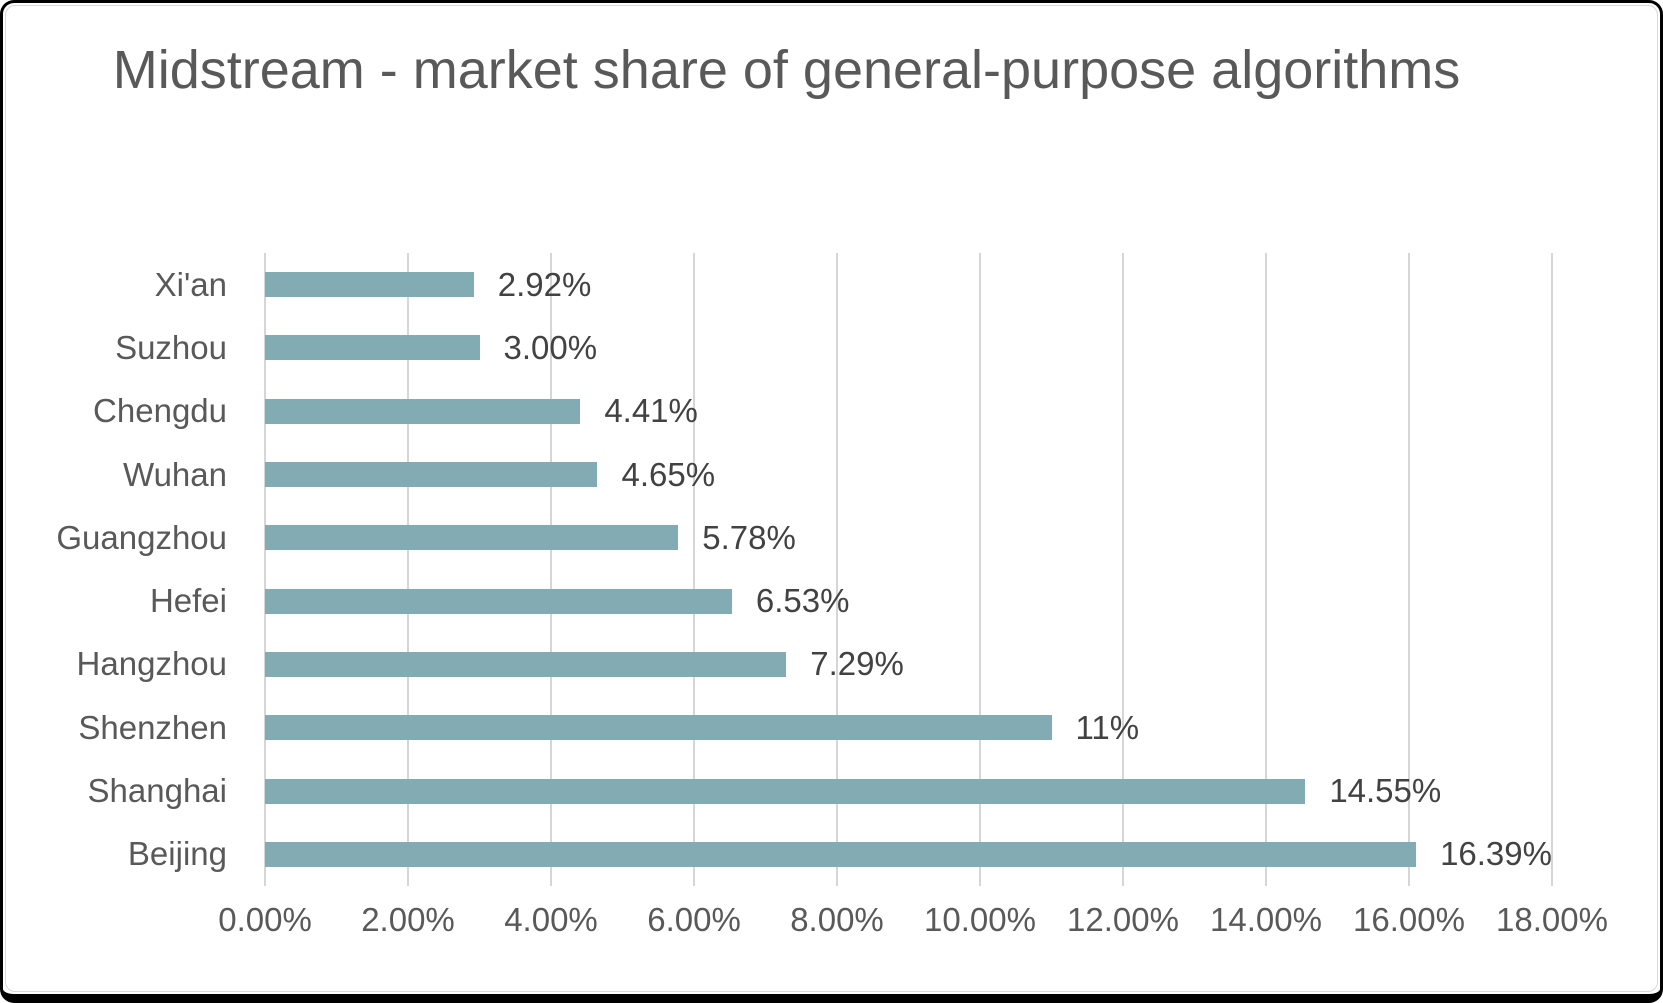  Describe the element at coordinates (175, 474) in the screenshot. I see `category-label: Wuhan` at that location.